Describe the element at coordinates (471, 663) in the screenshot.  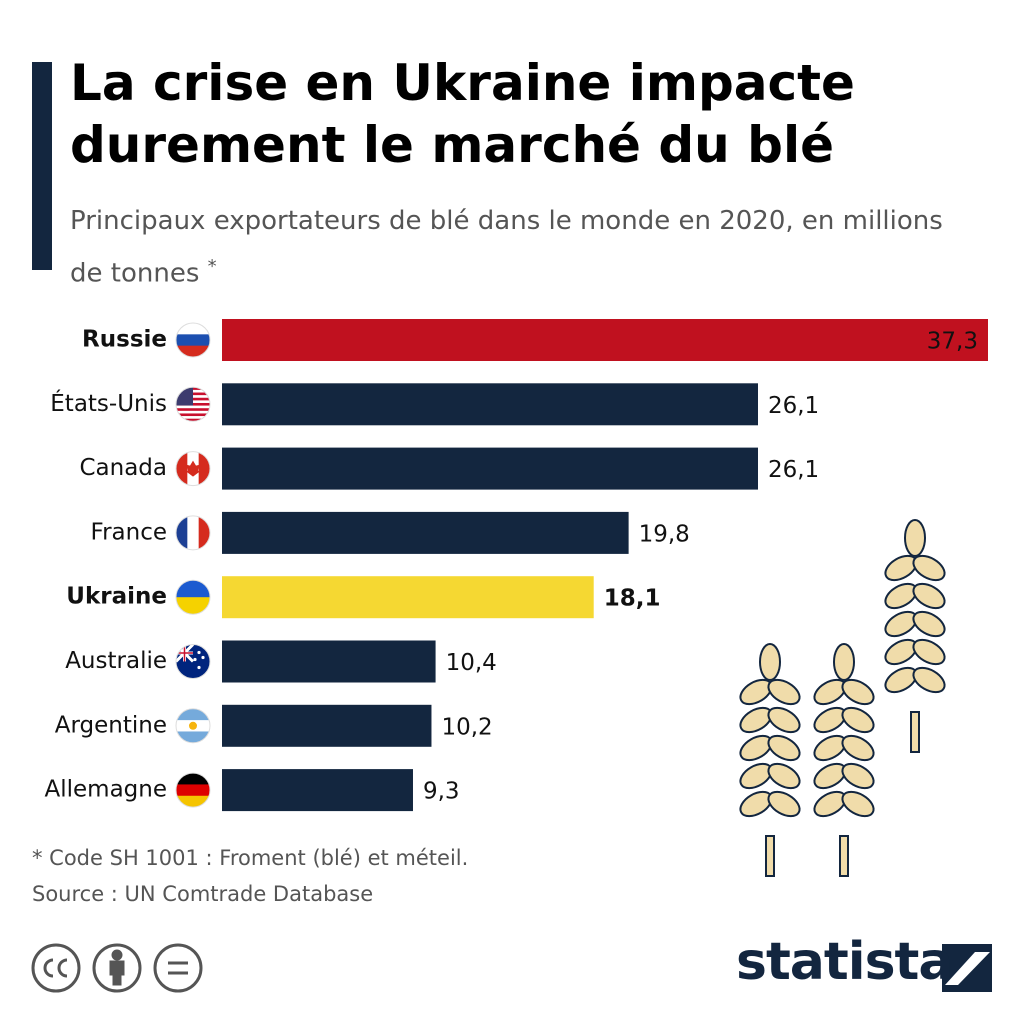
I see `value-label: 10,4` at that location.